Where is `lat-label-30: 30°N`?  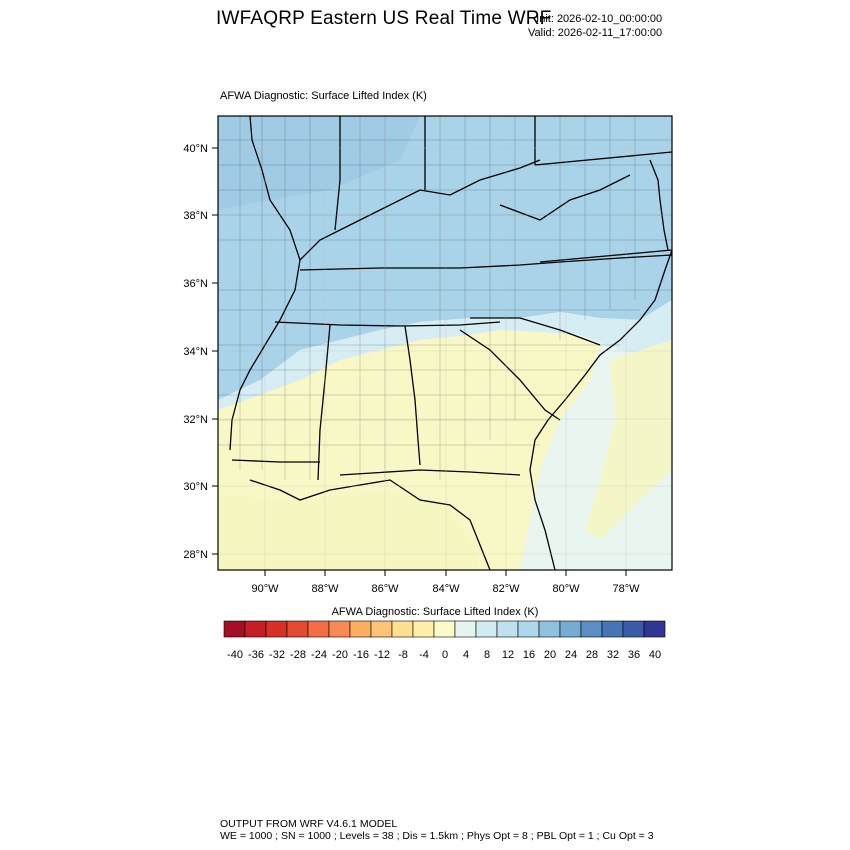 lat-label-30: 30°N is located at coordinates (195, 487).